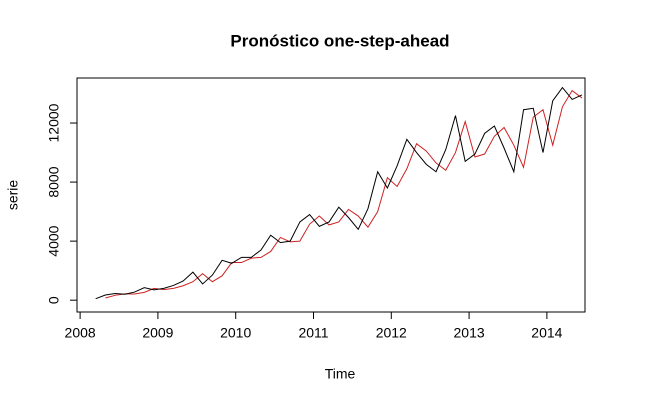 The image size is (645, 409). What do you see at coordinates (80, 333) in the screenshot?
I see `x-tick-label: 2008` at bounding box center [80, 333].